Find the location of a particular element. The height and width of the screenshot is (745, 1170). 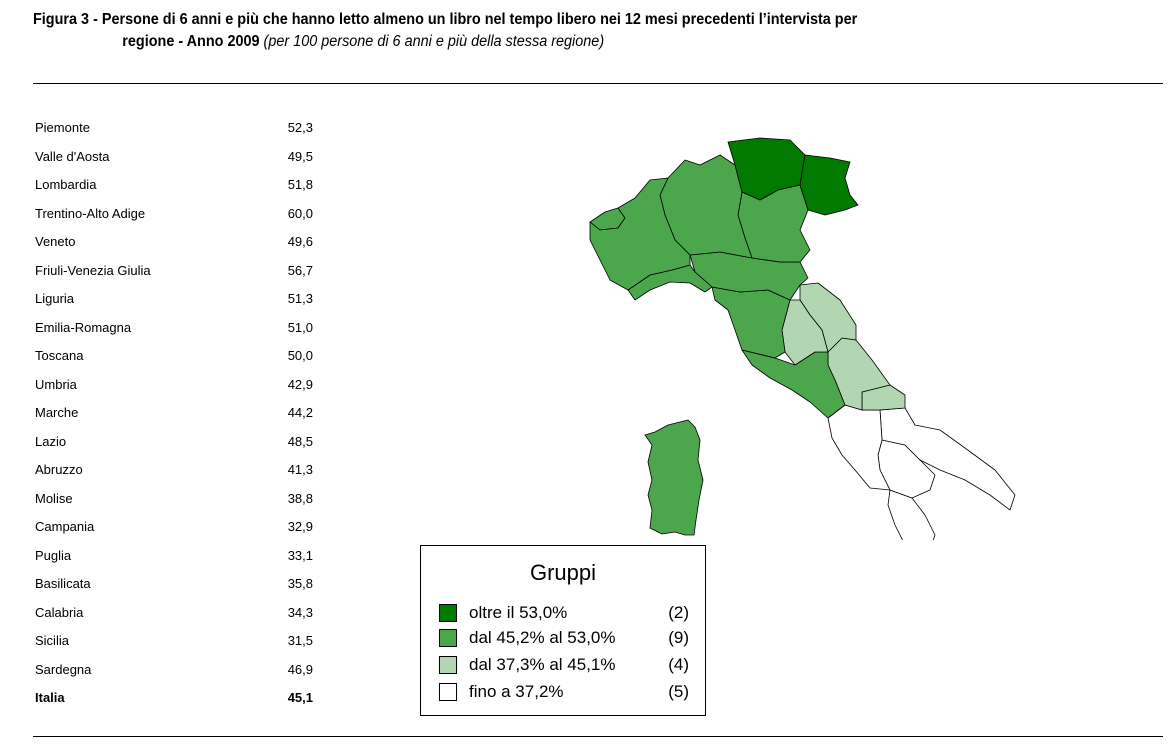

region-value: 51,3 is located at coordinates (300, 298).